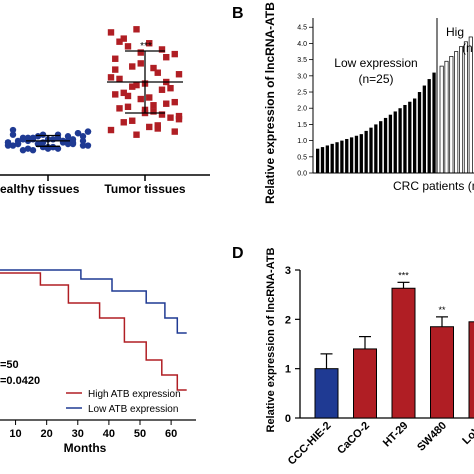  What do you see at coordinates (140, 434) in the screenshot?
I see `panel-c-tick-label: 50` at bounding box center [140, 434].